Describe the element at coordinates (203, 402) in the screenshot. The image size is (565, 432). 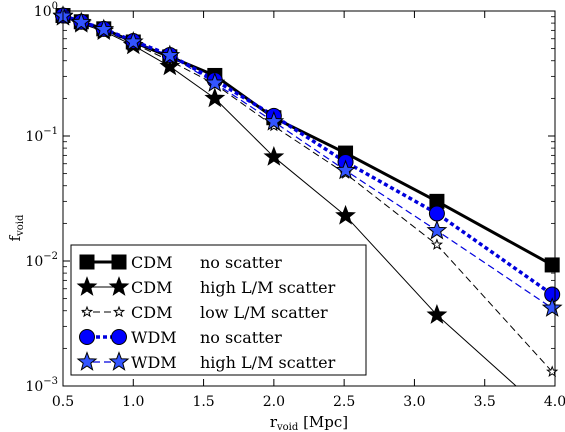
I see `x-tick-label: 1.5` at that location.